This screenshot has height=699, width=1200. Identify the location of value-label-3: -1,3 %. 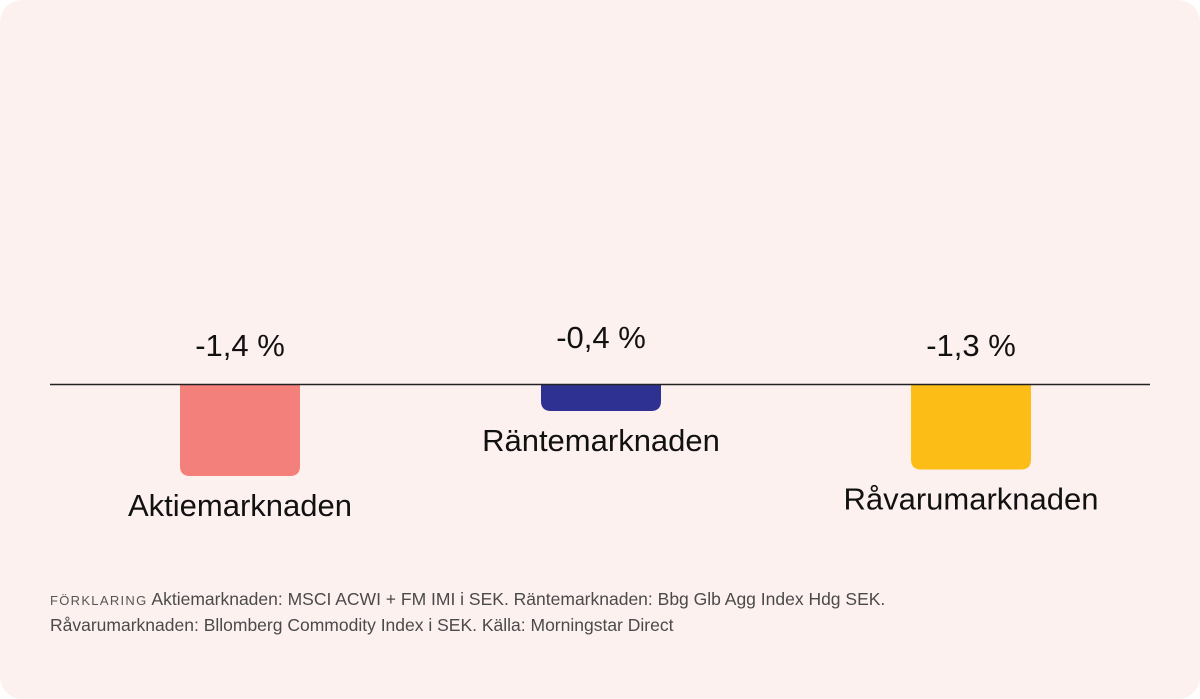
(971, 345).